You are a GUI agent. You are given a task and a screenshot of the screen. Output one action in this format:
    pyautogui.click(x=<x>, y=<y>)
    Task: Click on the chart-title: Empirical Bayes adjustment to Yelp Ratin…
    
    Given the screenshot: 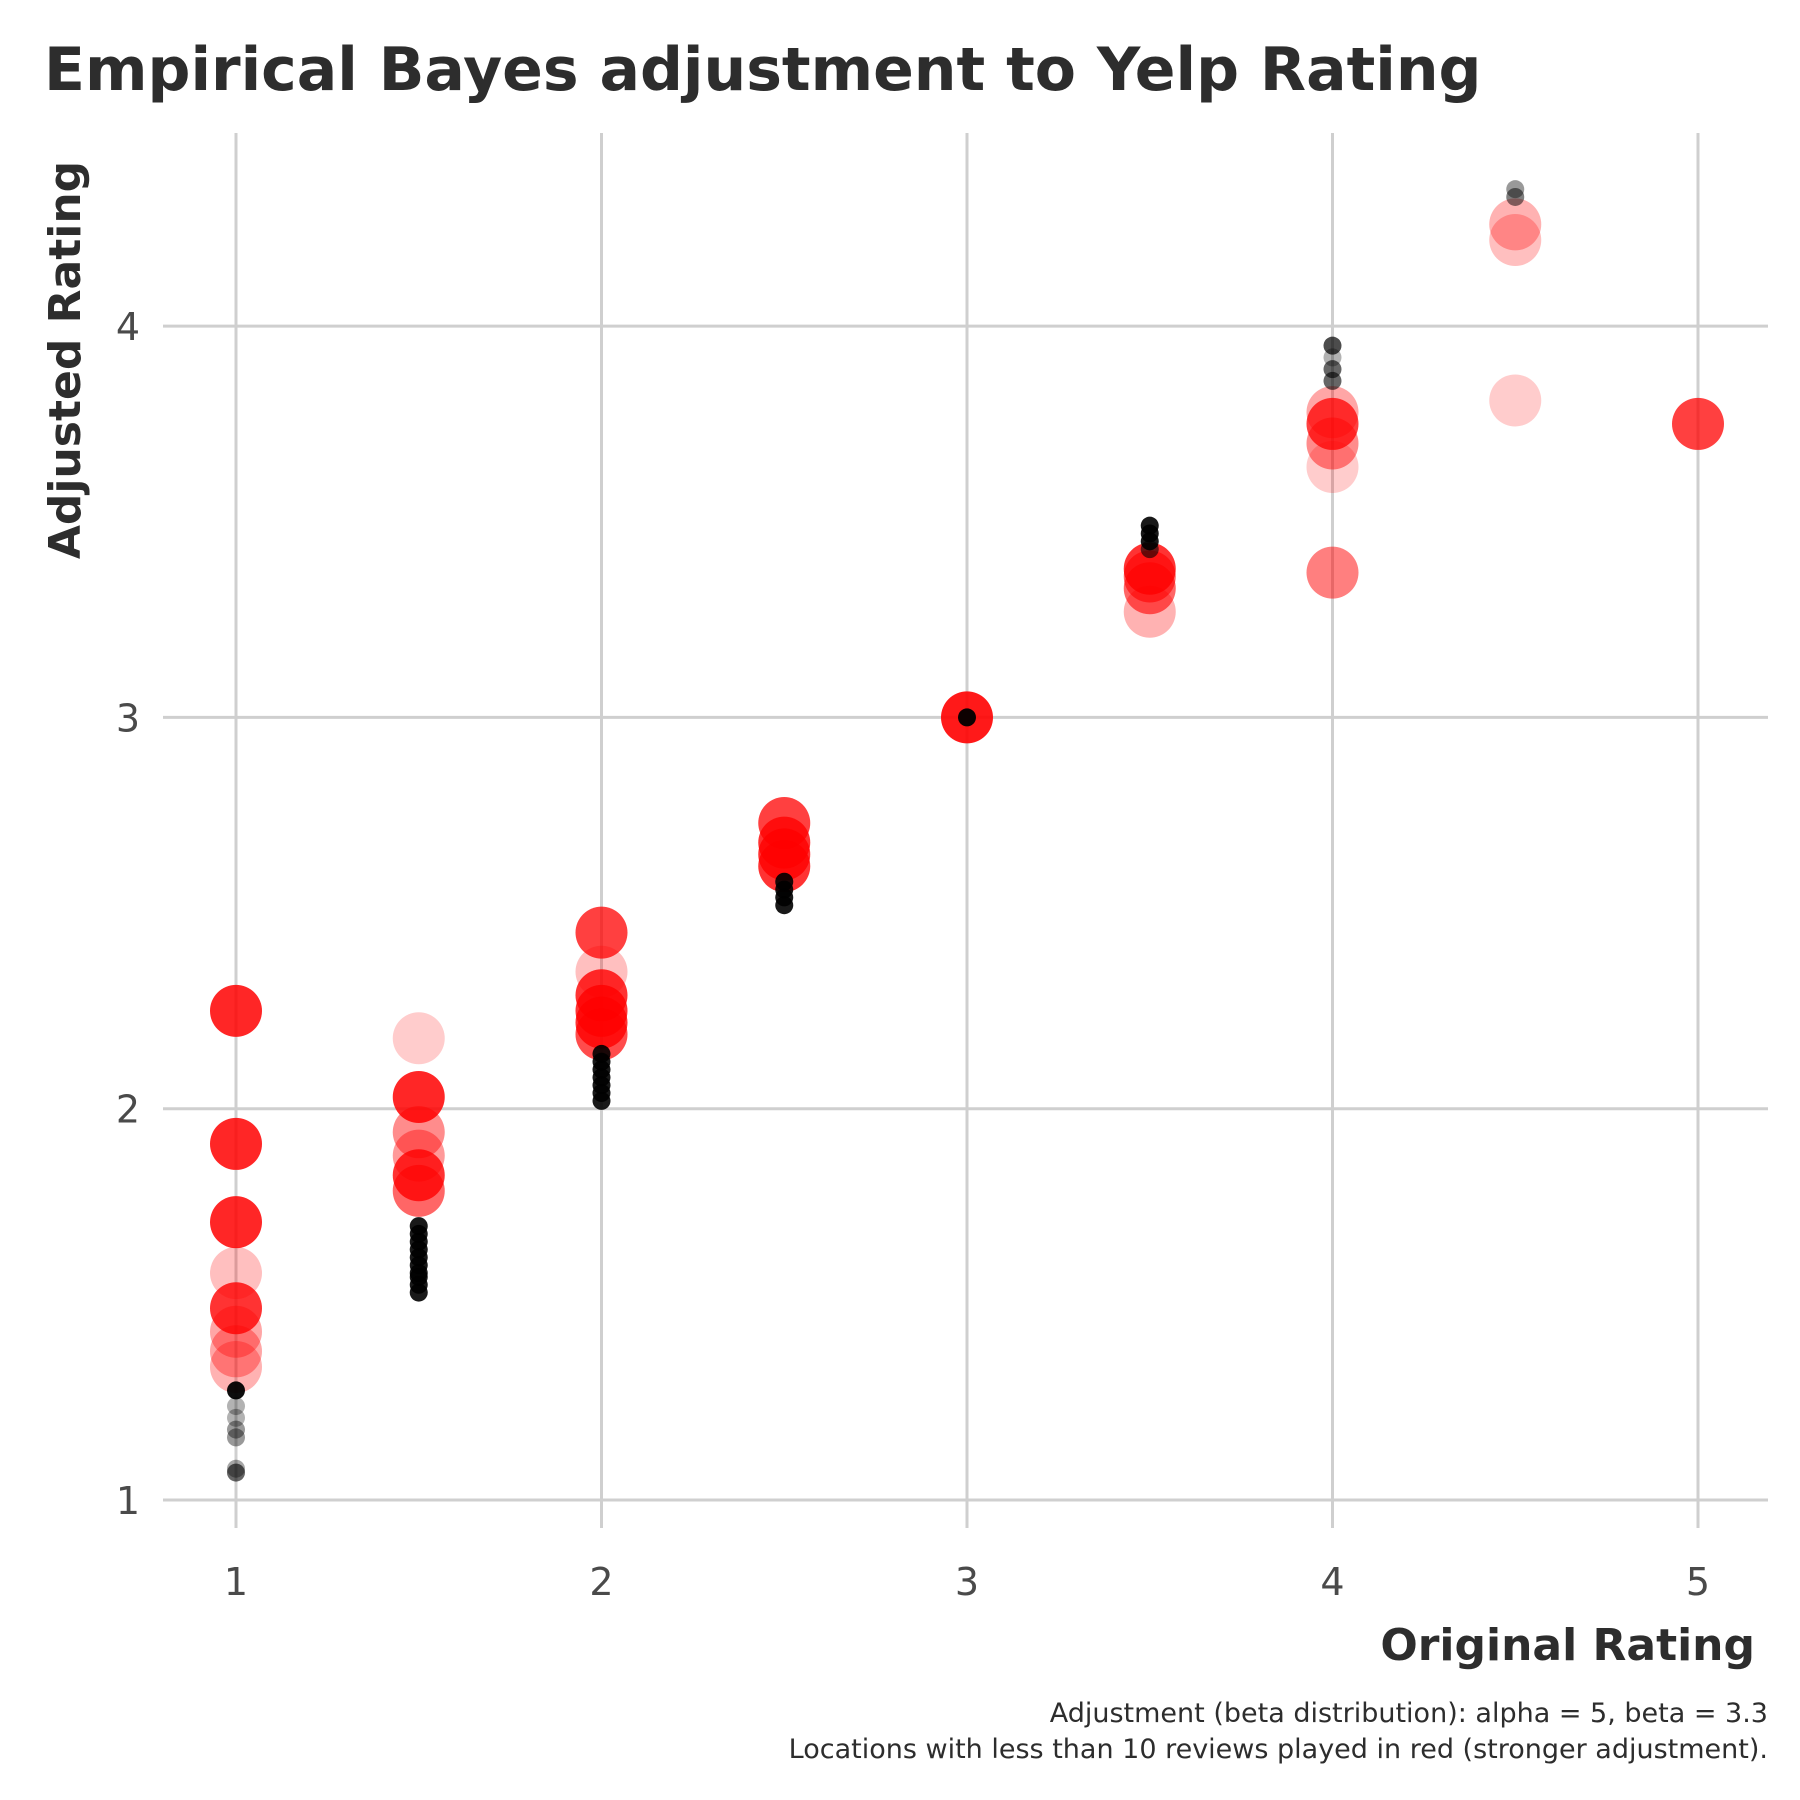 What is the action you would take?
    pyautogui.click(x=763, y=70)
    